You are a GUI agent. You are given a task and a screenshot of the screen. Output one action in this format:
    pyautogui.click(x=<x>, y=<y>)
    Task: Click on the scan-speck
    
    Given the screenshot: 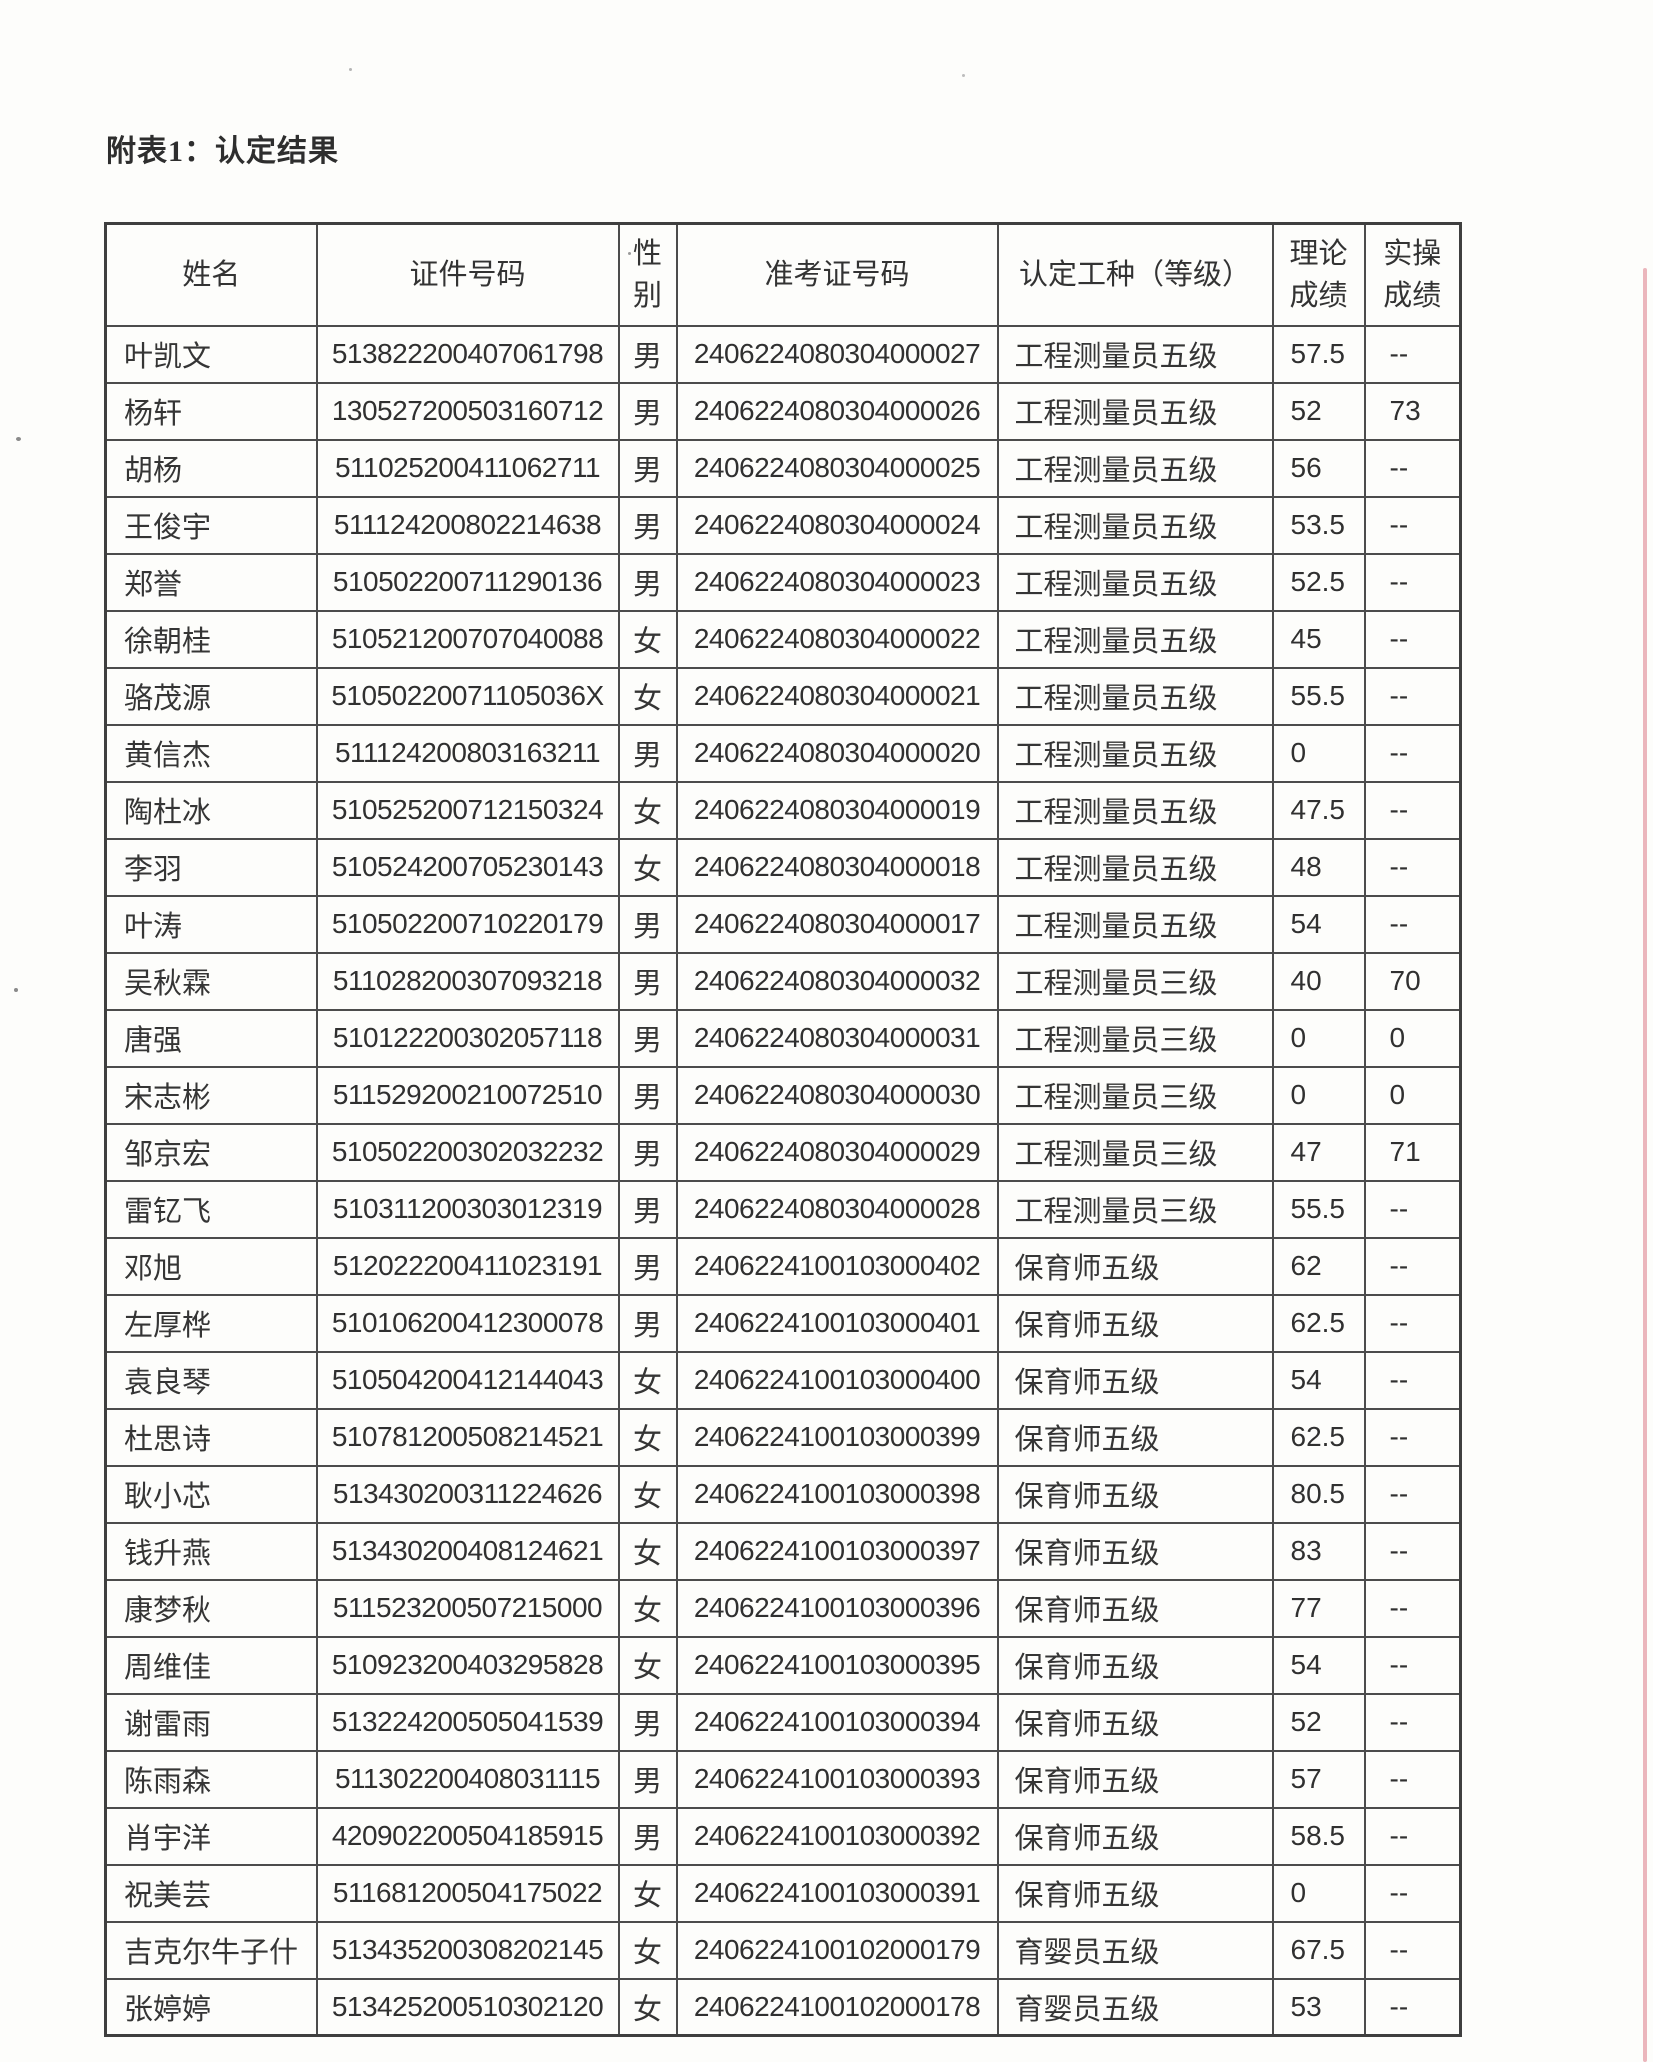 What is the action you would take?
    pyautogui.click(x=18, y=439)
    